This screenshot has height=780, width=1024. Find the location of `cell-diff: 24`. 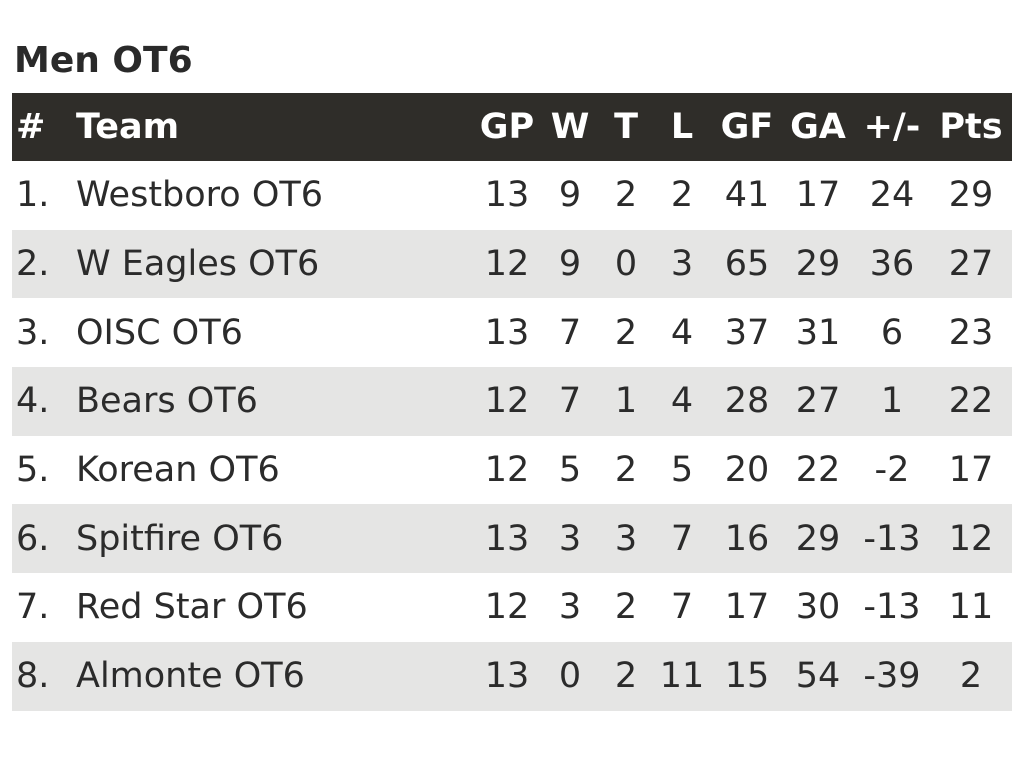

cell-diff: 24 is located at coordinates (892, 195).